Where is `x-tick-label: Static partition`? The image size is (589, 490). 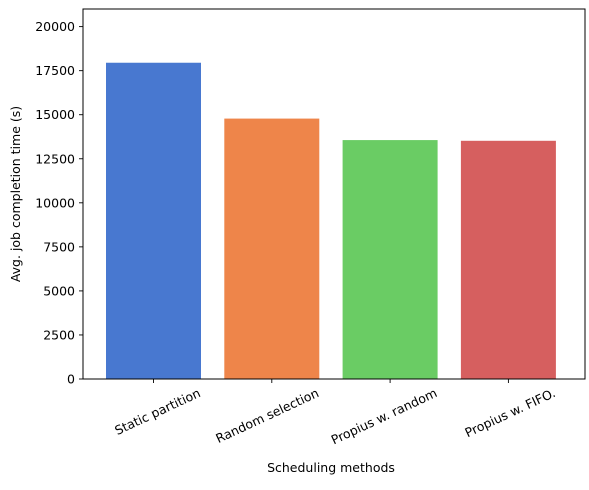
x-tick-label: Static partition is located at coordinates (157, 411).